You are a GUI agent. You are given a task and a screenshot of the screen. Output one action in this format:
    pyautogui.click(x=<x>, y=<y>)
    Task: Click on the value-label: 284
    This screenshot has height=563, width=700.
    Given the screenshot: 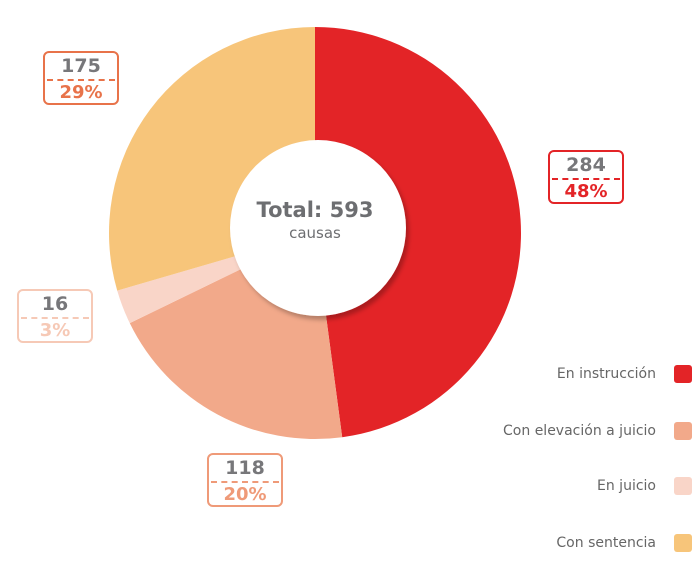 What is the action you would take?
    pyautogui.click(x=586, y=165)
    